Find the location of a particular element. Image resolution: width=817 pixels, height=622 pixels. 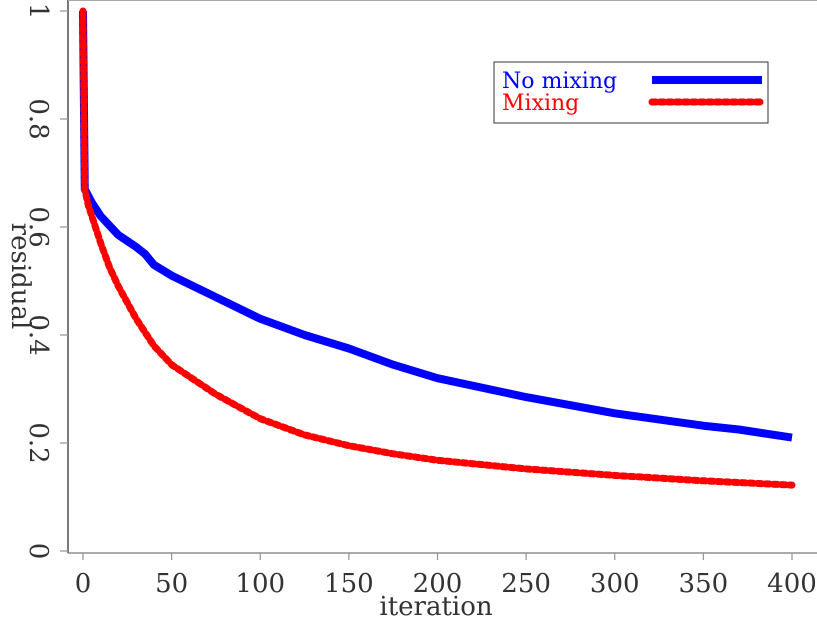

x-tick-label: 350 is located at coordinates (704, 584).